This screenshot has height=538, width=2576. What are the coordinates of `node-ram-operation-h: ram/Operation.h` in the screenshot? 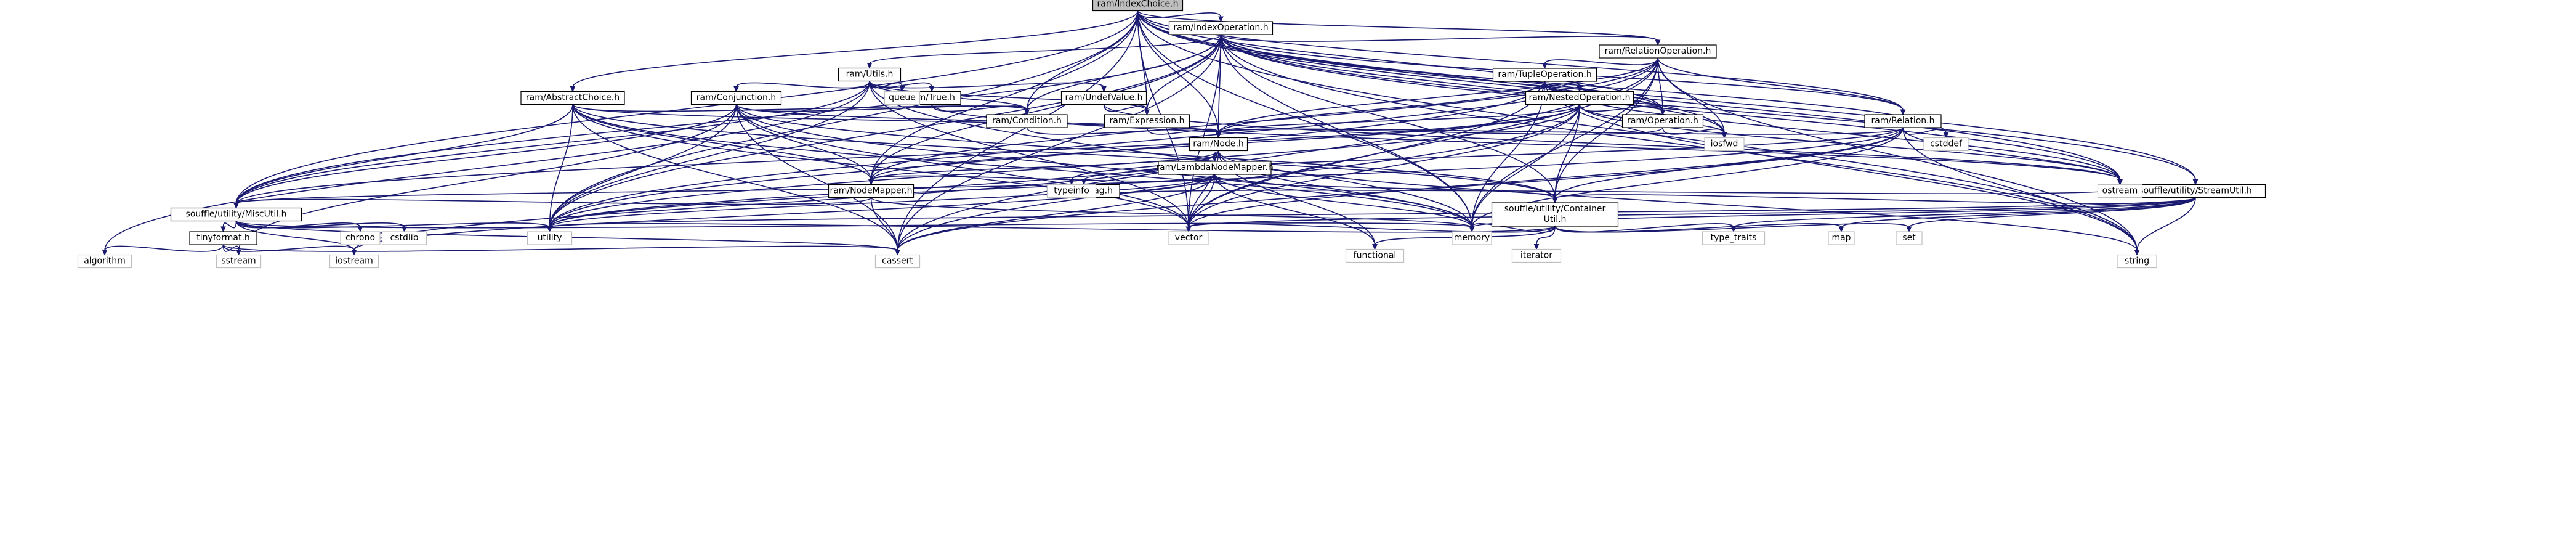 It's located at (1662, 121).